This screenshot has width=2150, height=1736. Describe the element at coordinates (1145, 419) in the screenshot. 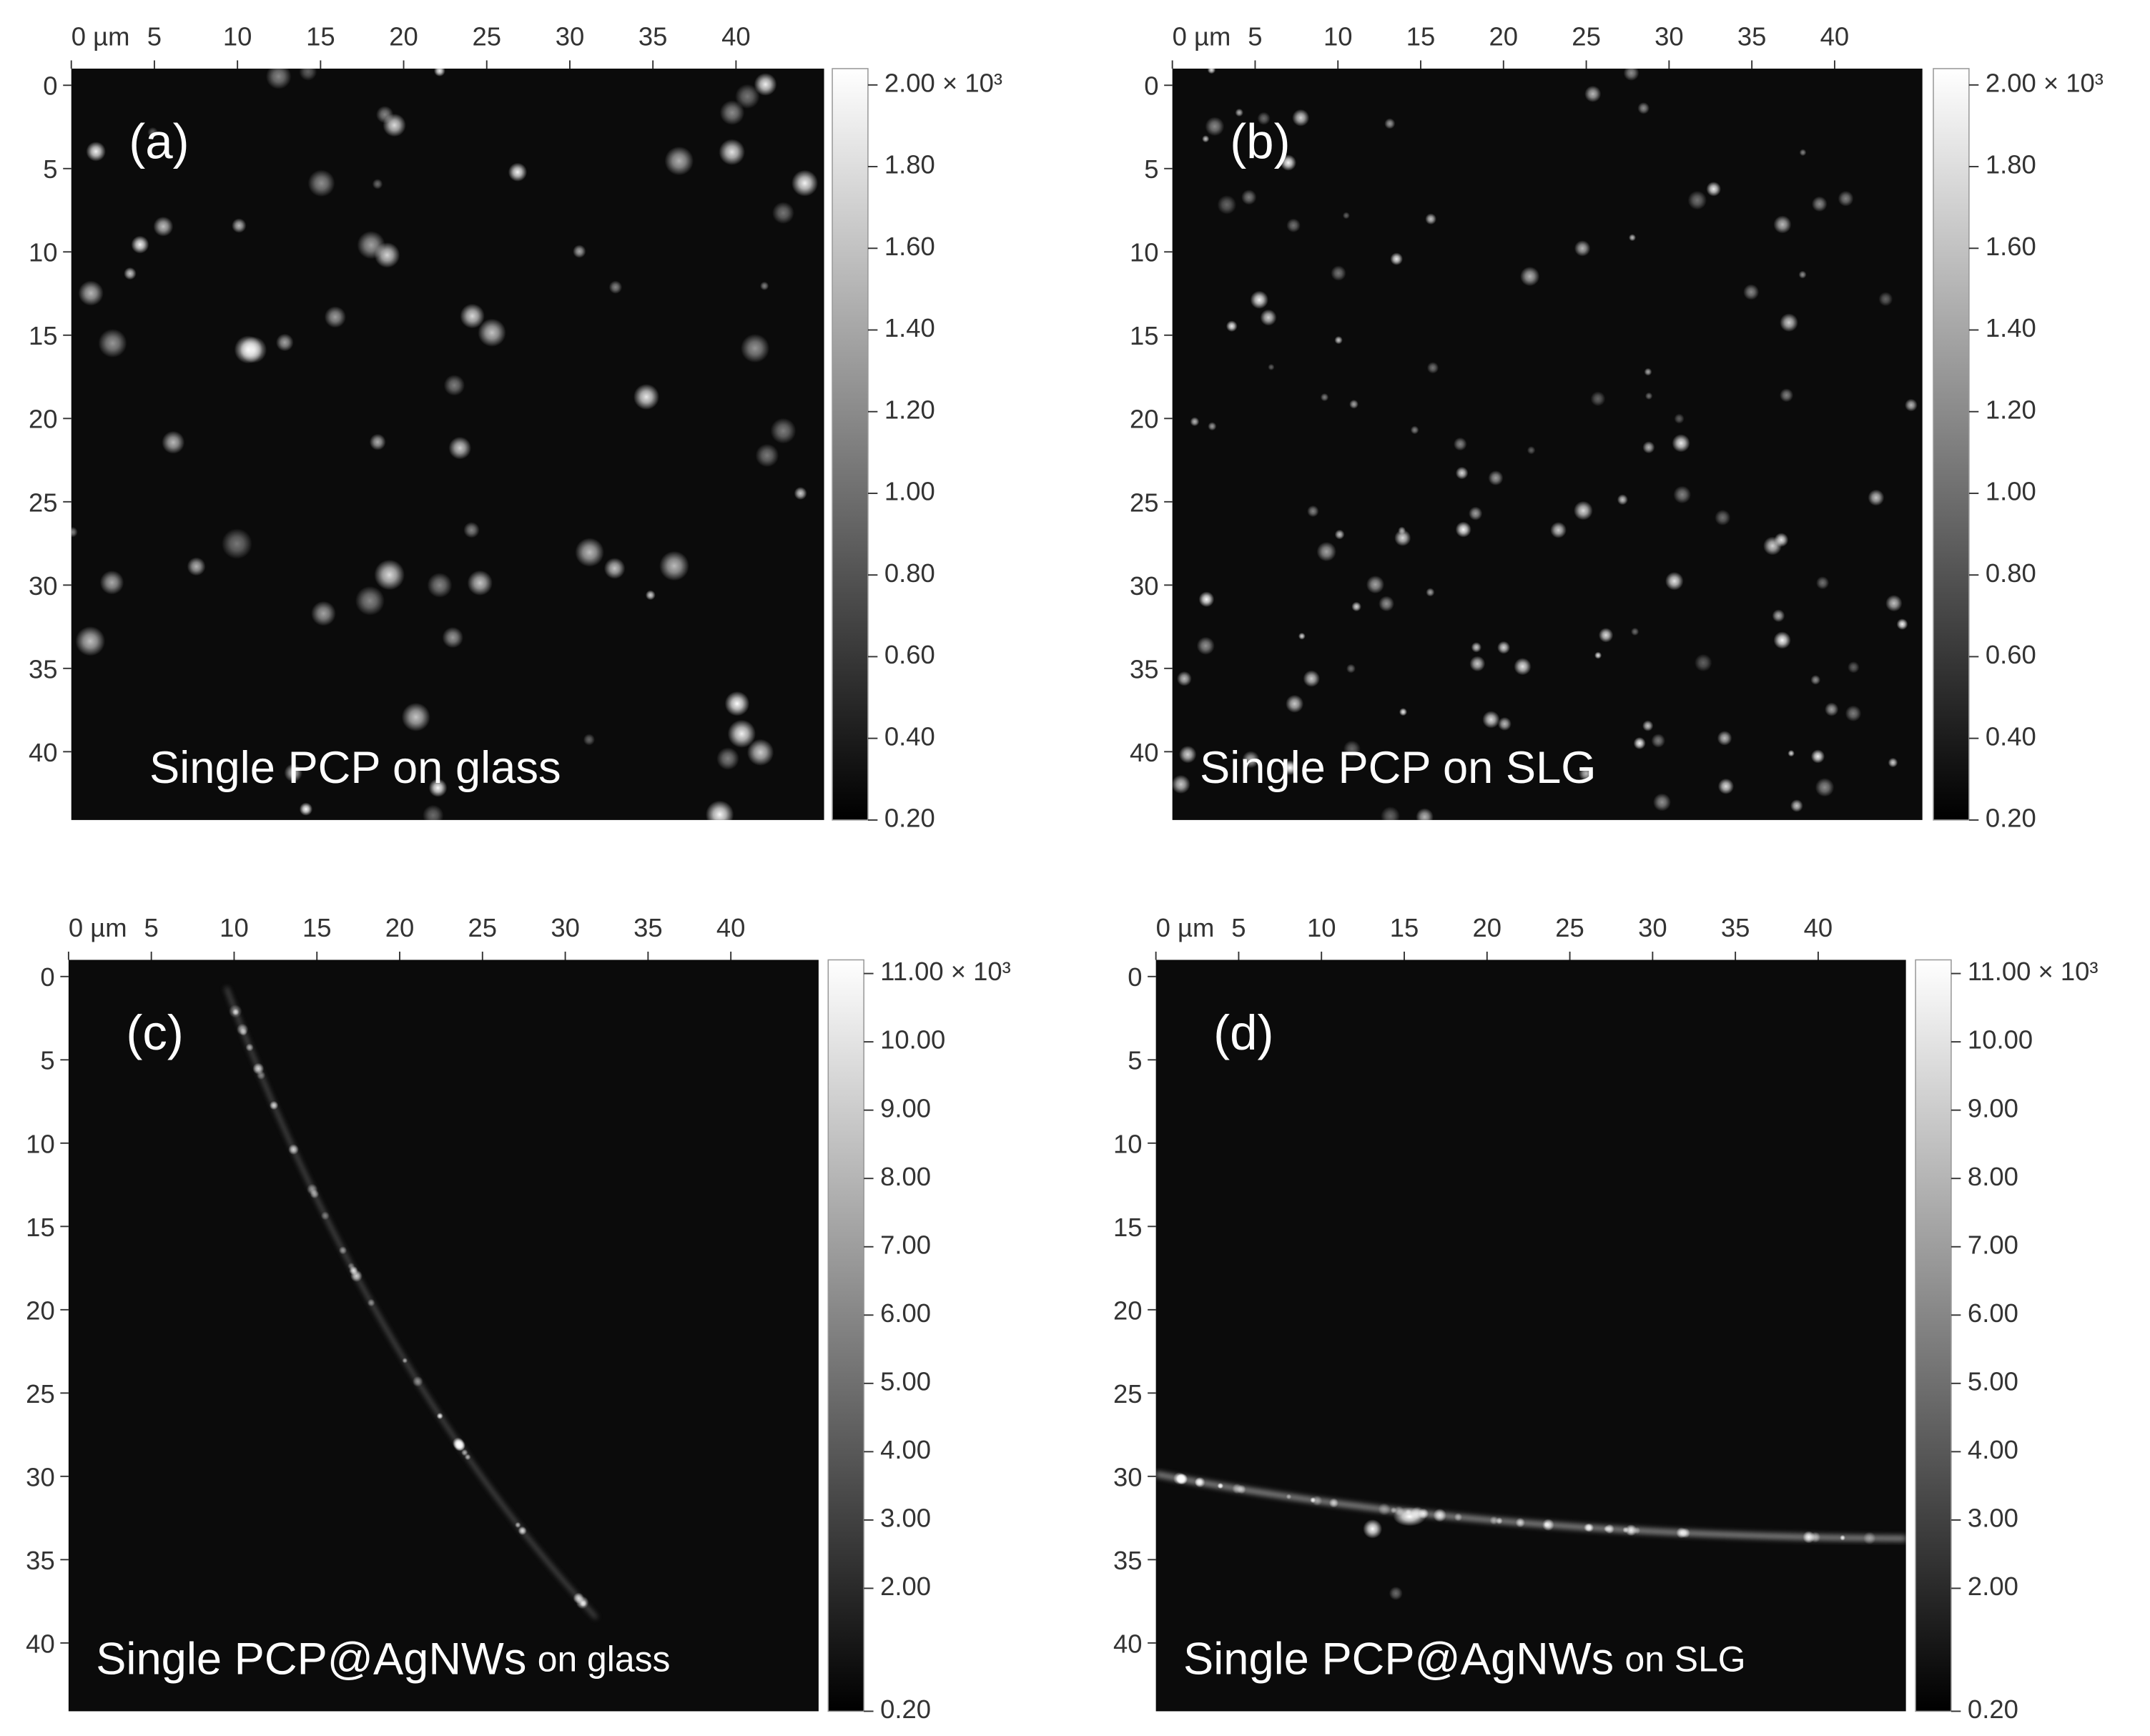

I see `y-tick-label: 20` at that location.